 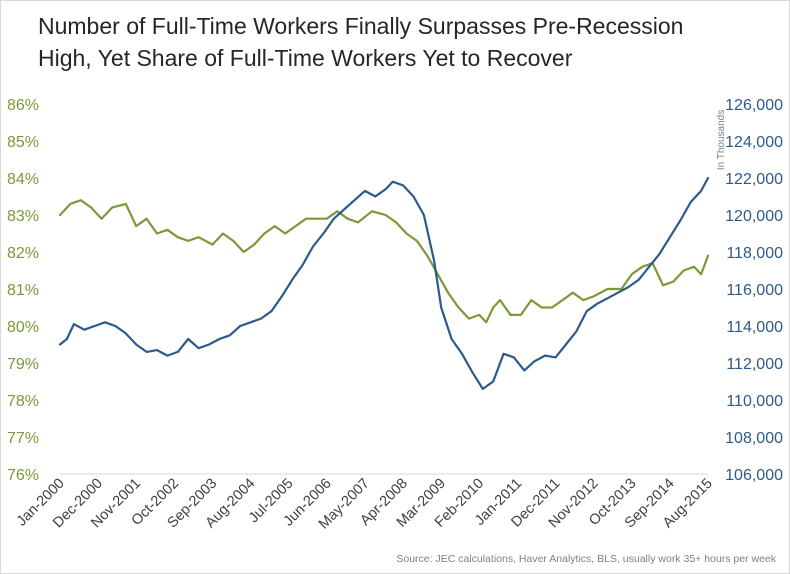 What do you see at coordinates (23, 290) in the screenshot?
I see `left-y-tick-label: 81%` at bounding box center [23, 290].